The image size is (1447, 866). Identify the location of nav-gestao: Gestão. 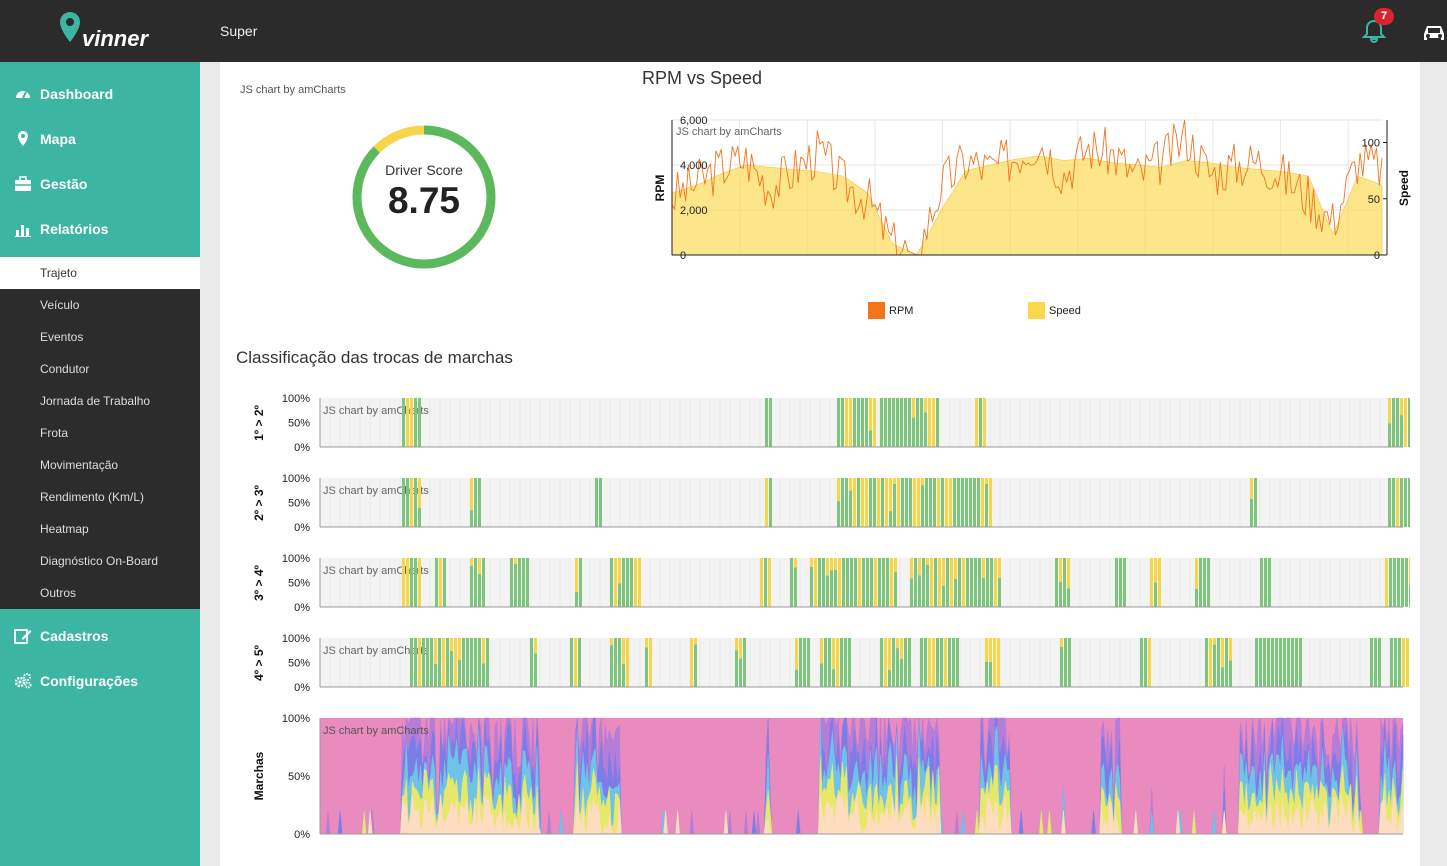
(100, 184).